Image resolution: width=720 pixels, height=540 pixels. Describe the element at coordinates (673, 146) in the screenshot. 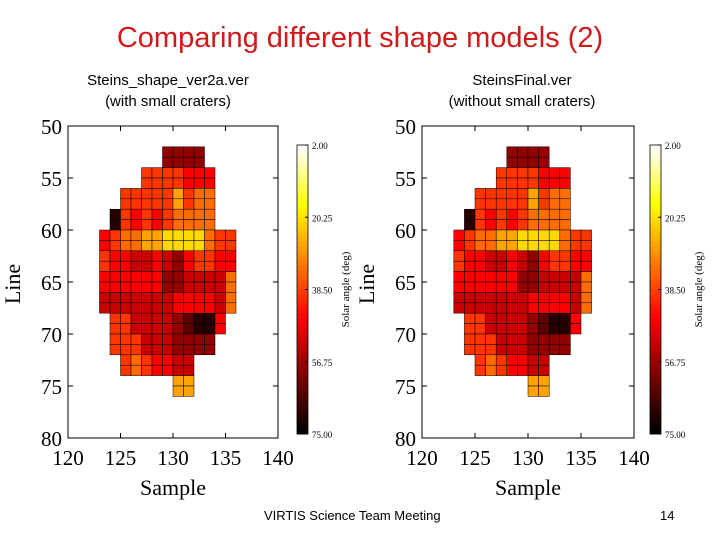

I see `colorbar-tick-label: 2.00` at that location.